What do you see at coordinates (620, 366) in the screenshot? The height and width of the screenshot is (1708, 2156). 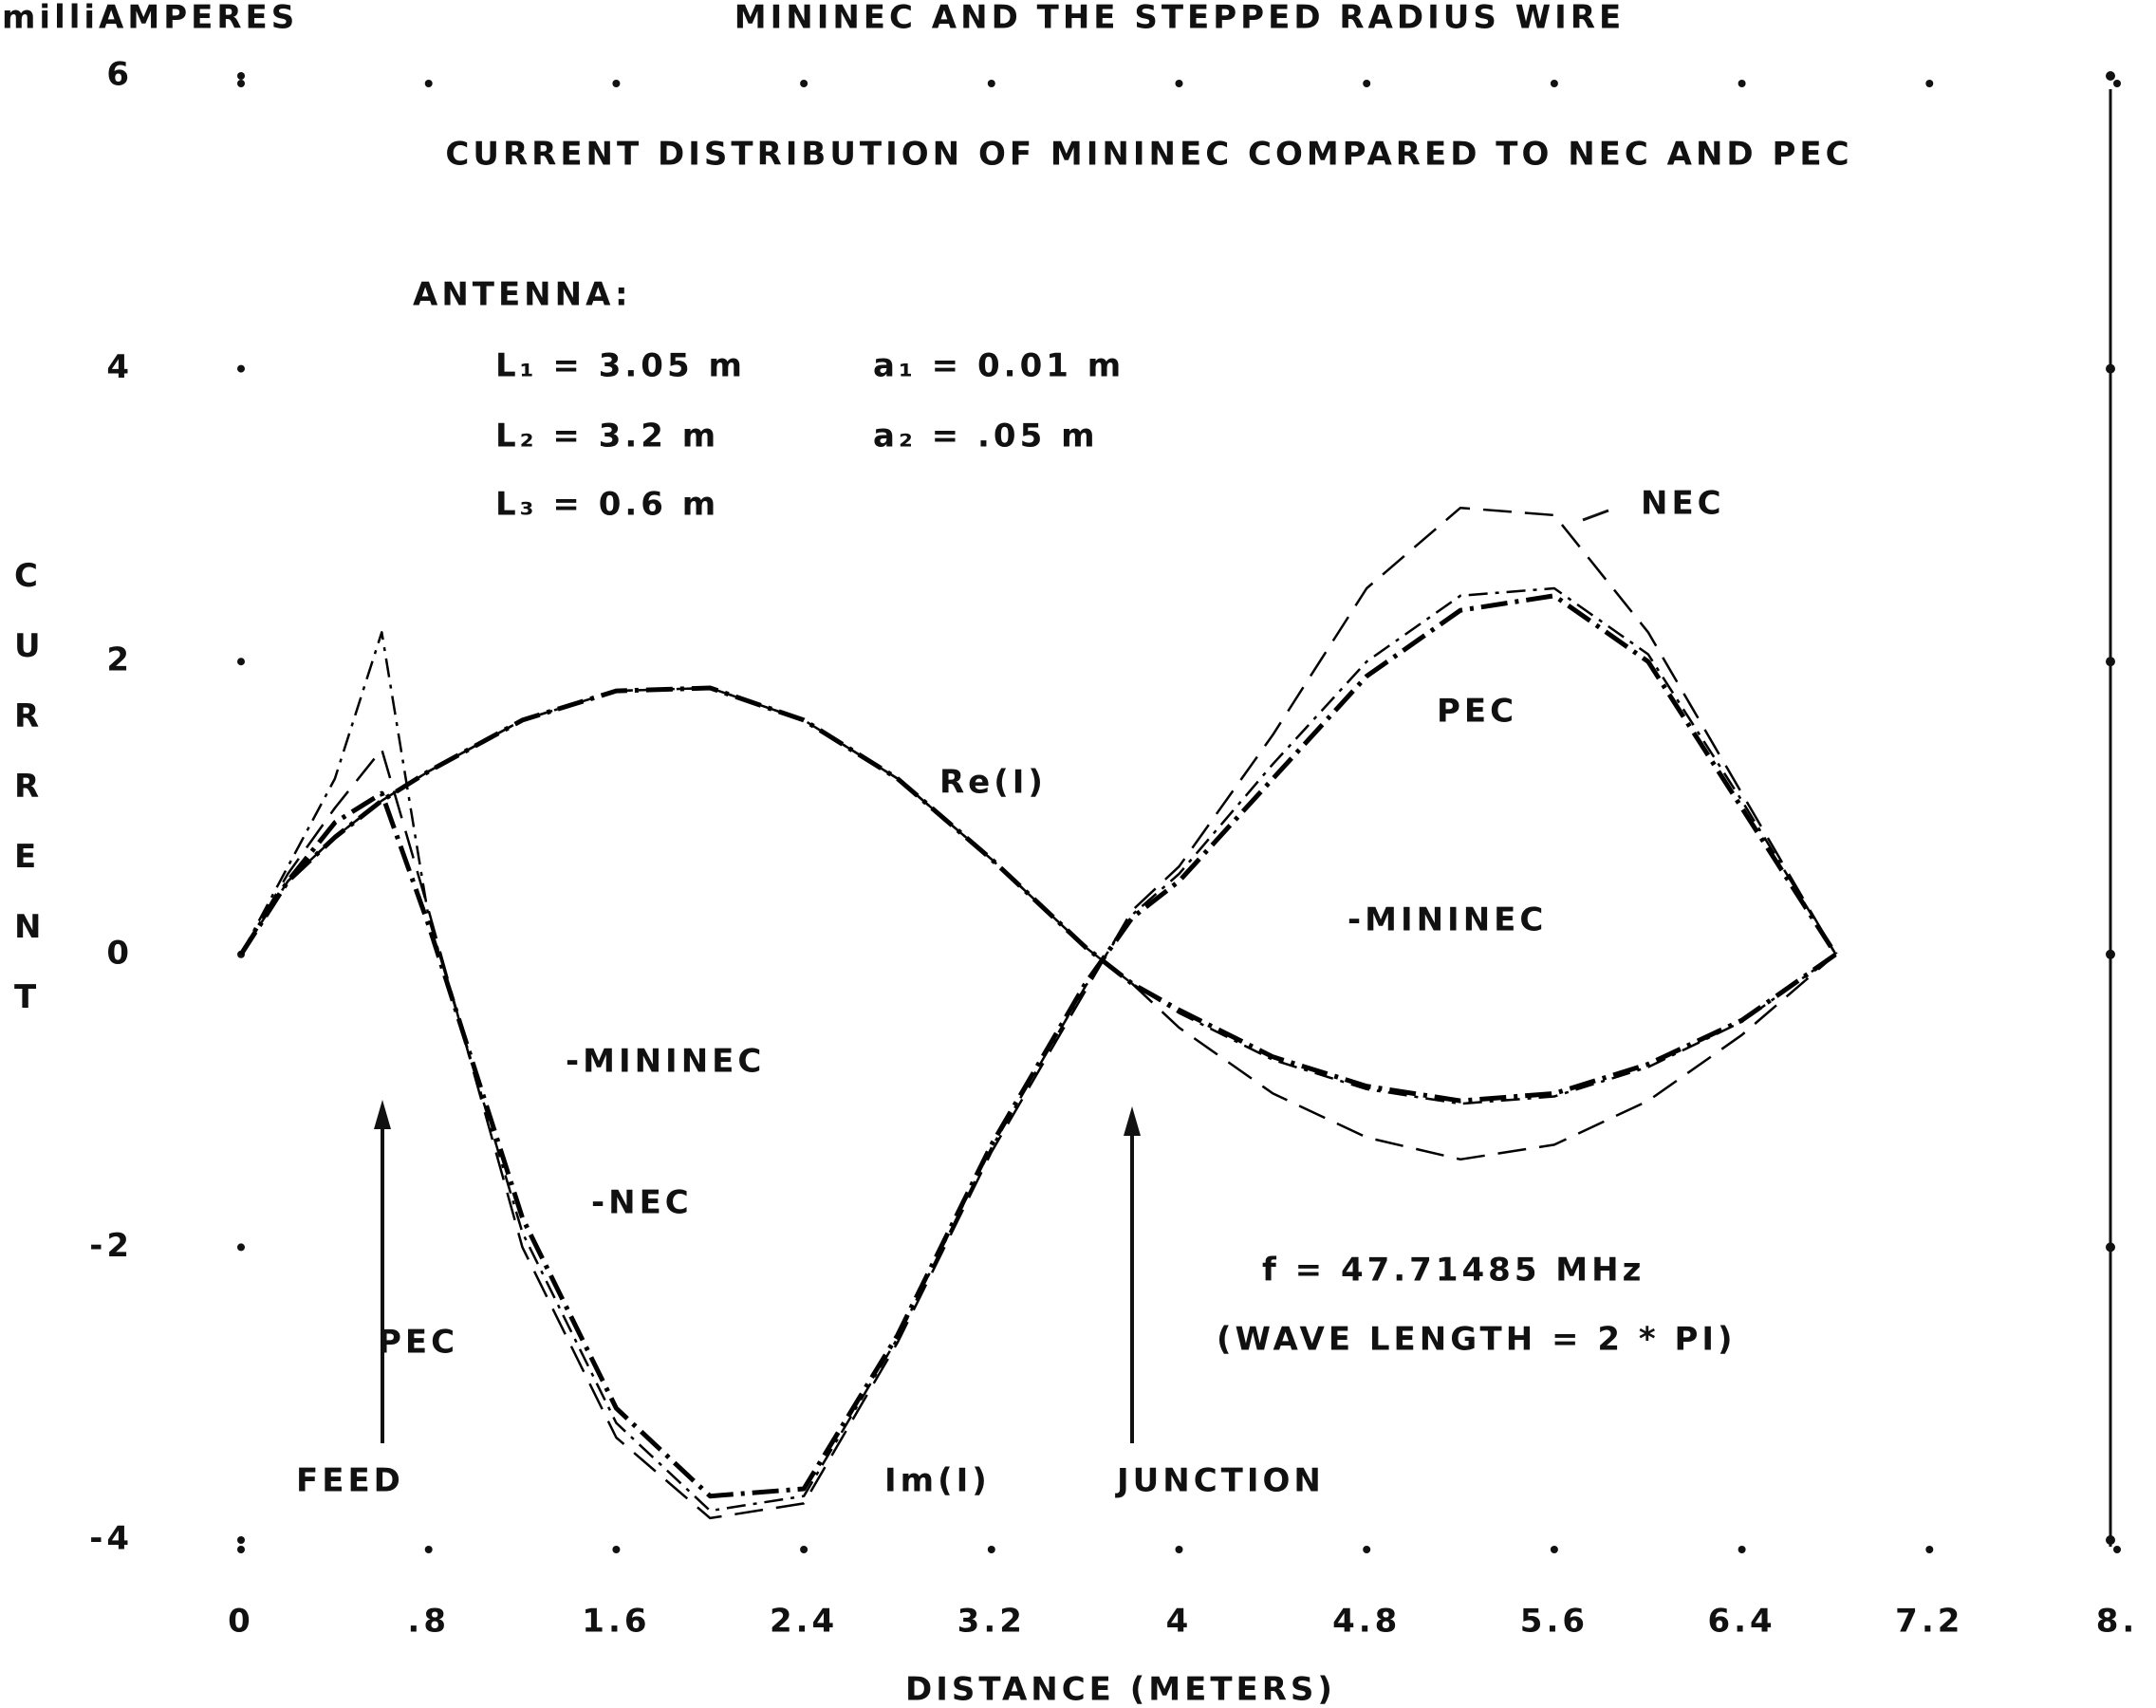 I see `antenna-text: L₁ = 3.05 m` at bounding box center [620, 366].